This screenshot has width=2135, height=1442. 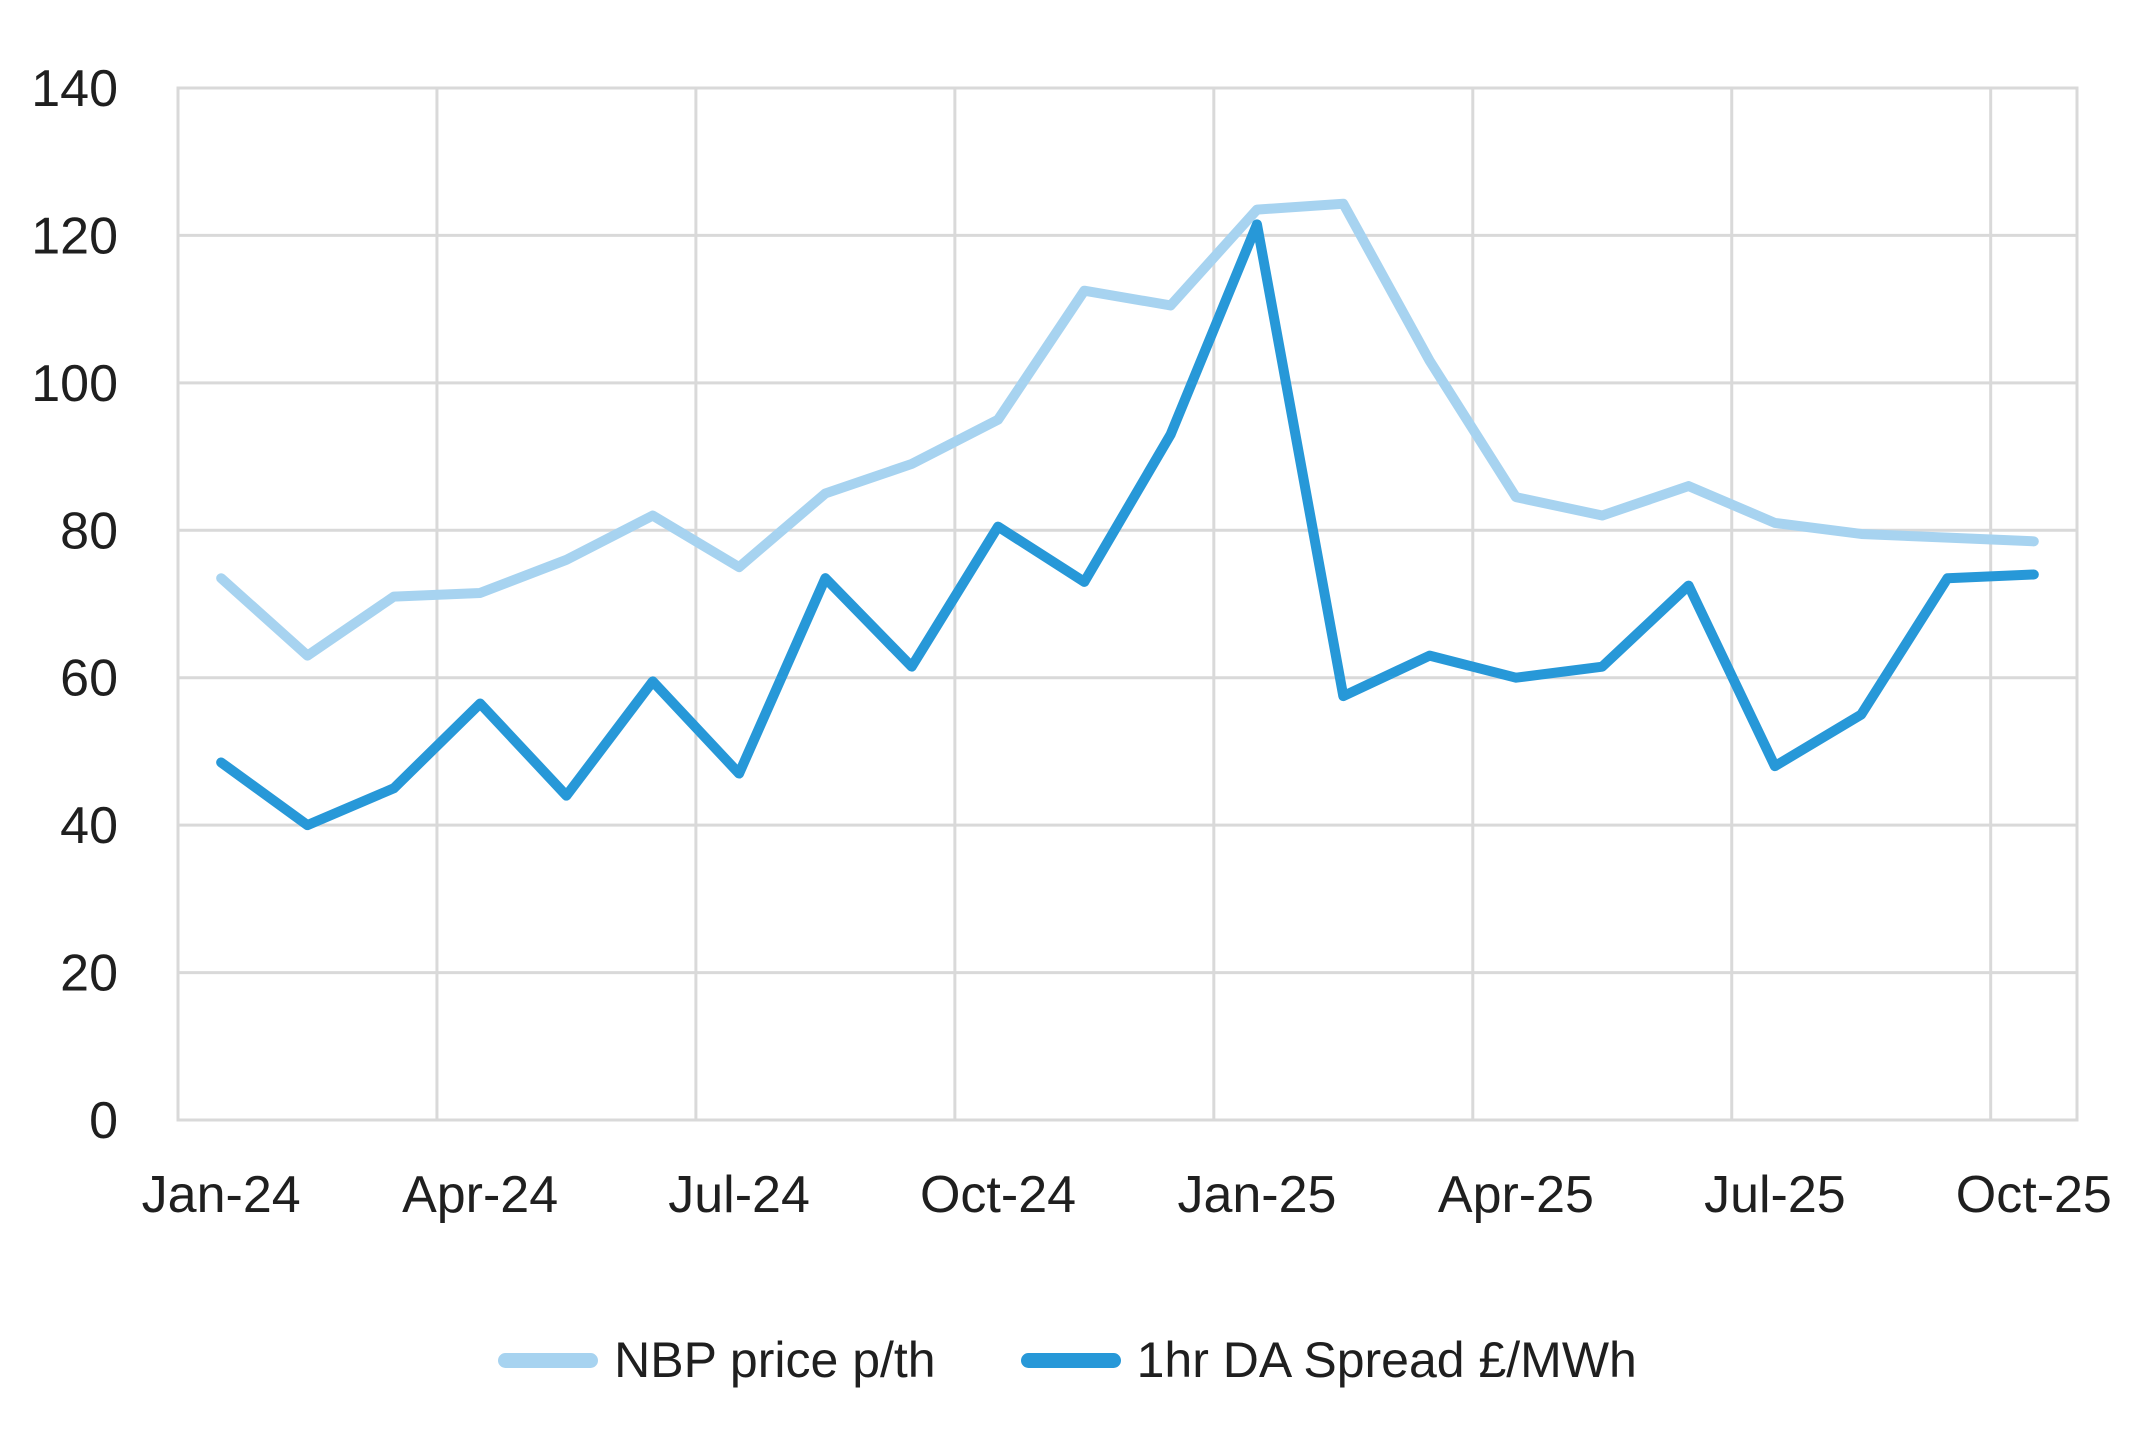 What do you see at coordinates (998, 1195) in the screenshot?
I see `x-axis-tick-label: Oct-24` at bounding box center [998, 1195].